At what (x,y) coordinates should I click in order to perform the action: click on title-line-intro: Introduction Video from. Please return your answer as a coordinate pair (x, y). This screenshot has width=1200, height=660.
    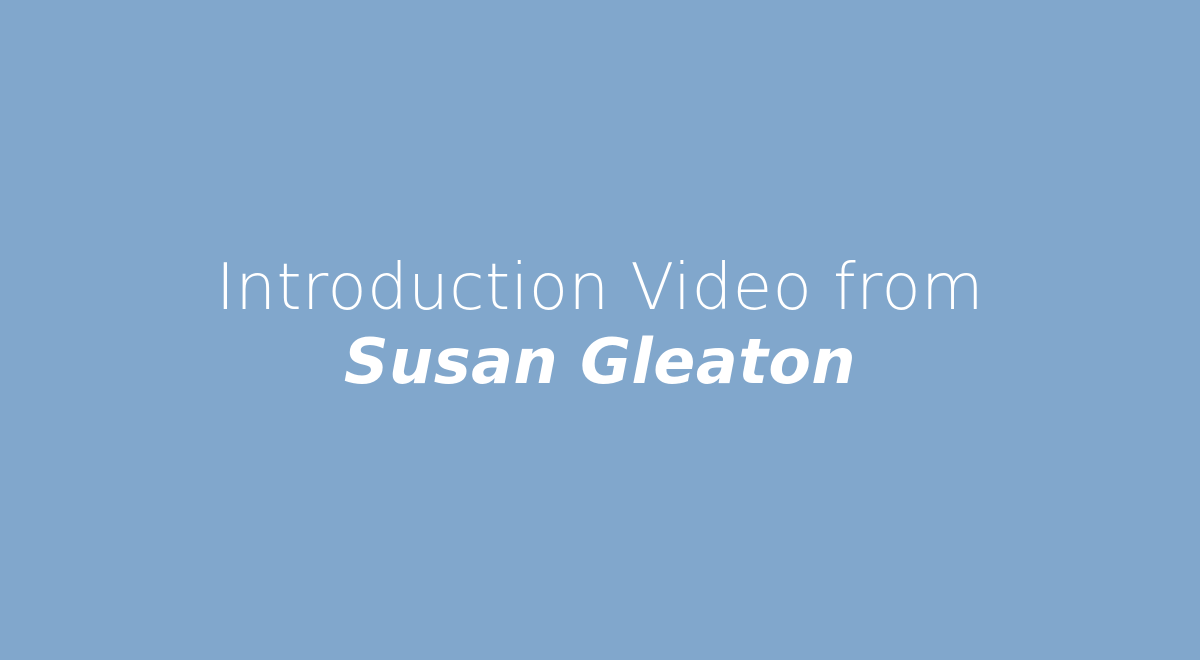
    Looking at the image, I should click on (600, 288).